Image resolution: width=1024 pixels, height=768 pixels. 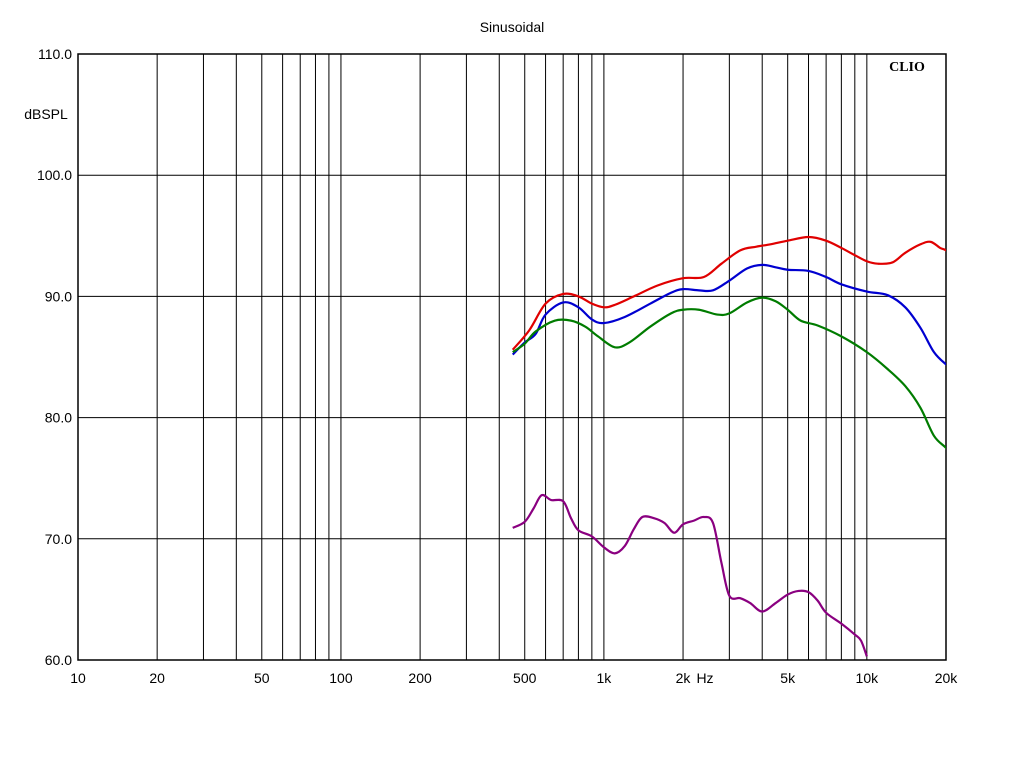 What do you see at coordinates (55, 54) in the screenshot?
I see `y-tick-label: 110.0` at bounding box center [55, 54].